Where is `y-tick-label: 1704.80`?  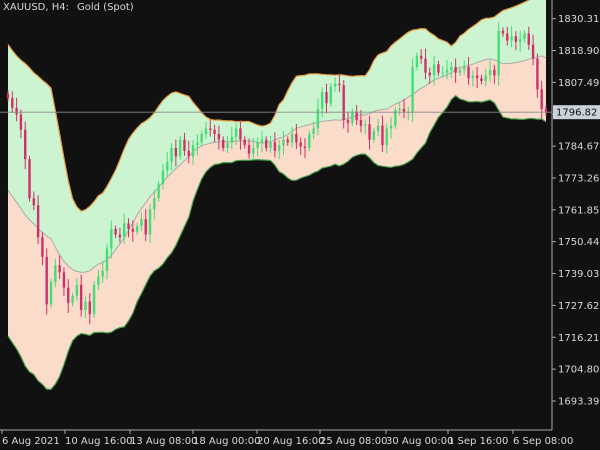 y-tick-label: 1704.80 is located at coordinates (578, 370).